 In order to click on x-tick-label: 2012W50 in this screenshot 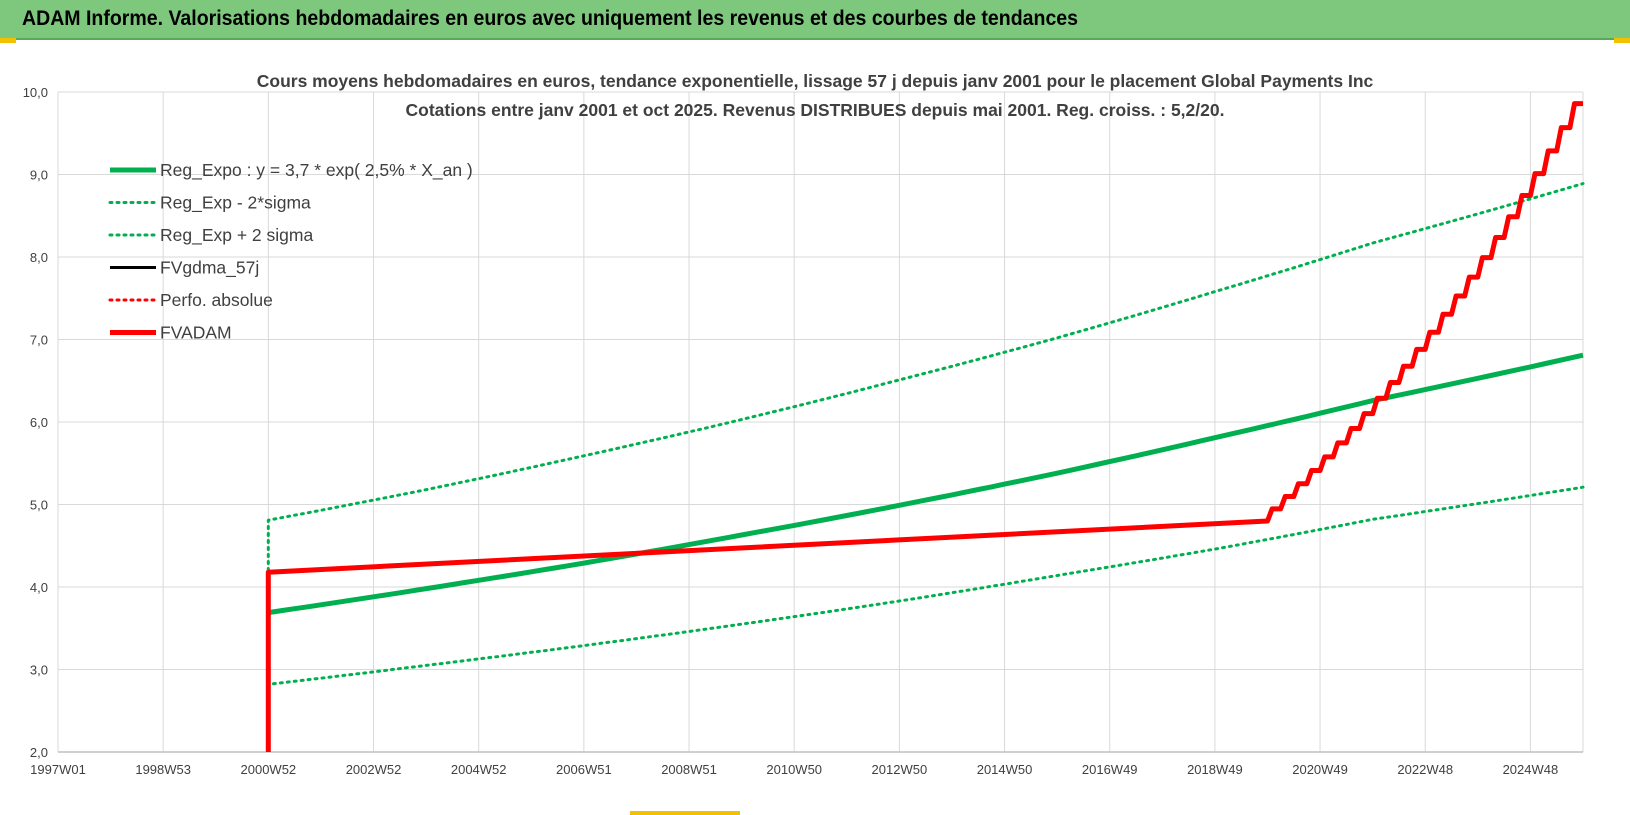, I will do `click(900, 769)`.